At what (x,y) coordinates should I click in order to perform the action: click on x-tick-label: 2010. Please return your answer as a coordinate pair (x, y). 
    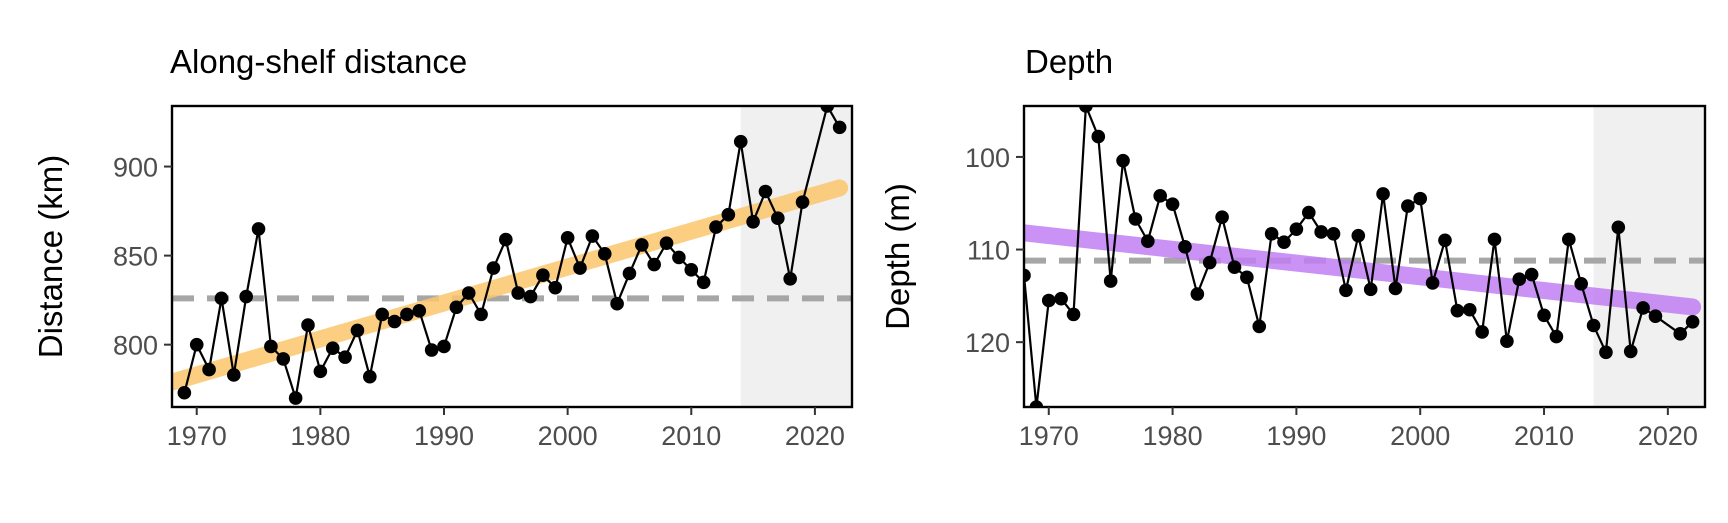
    Looking at the image, I should click on (1544, 436).